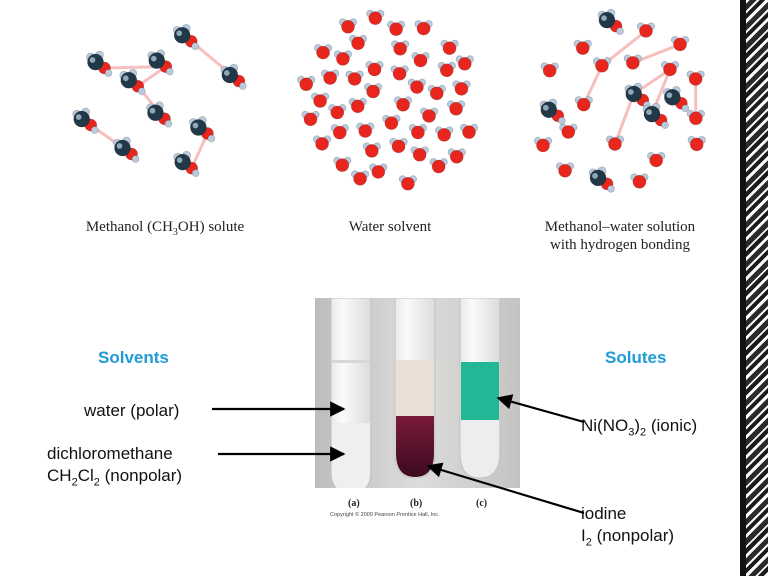 This screenshot has width=768, height=576. I want to click on test-tubes-photo, so click(417, 408).